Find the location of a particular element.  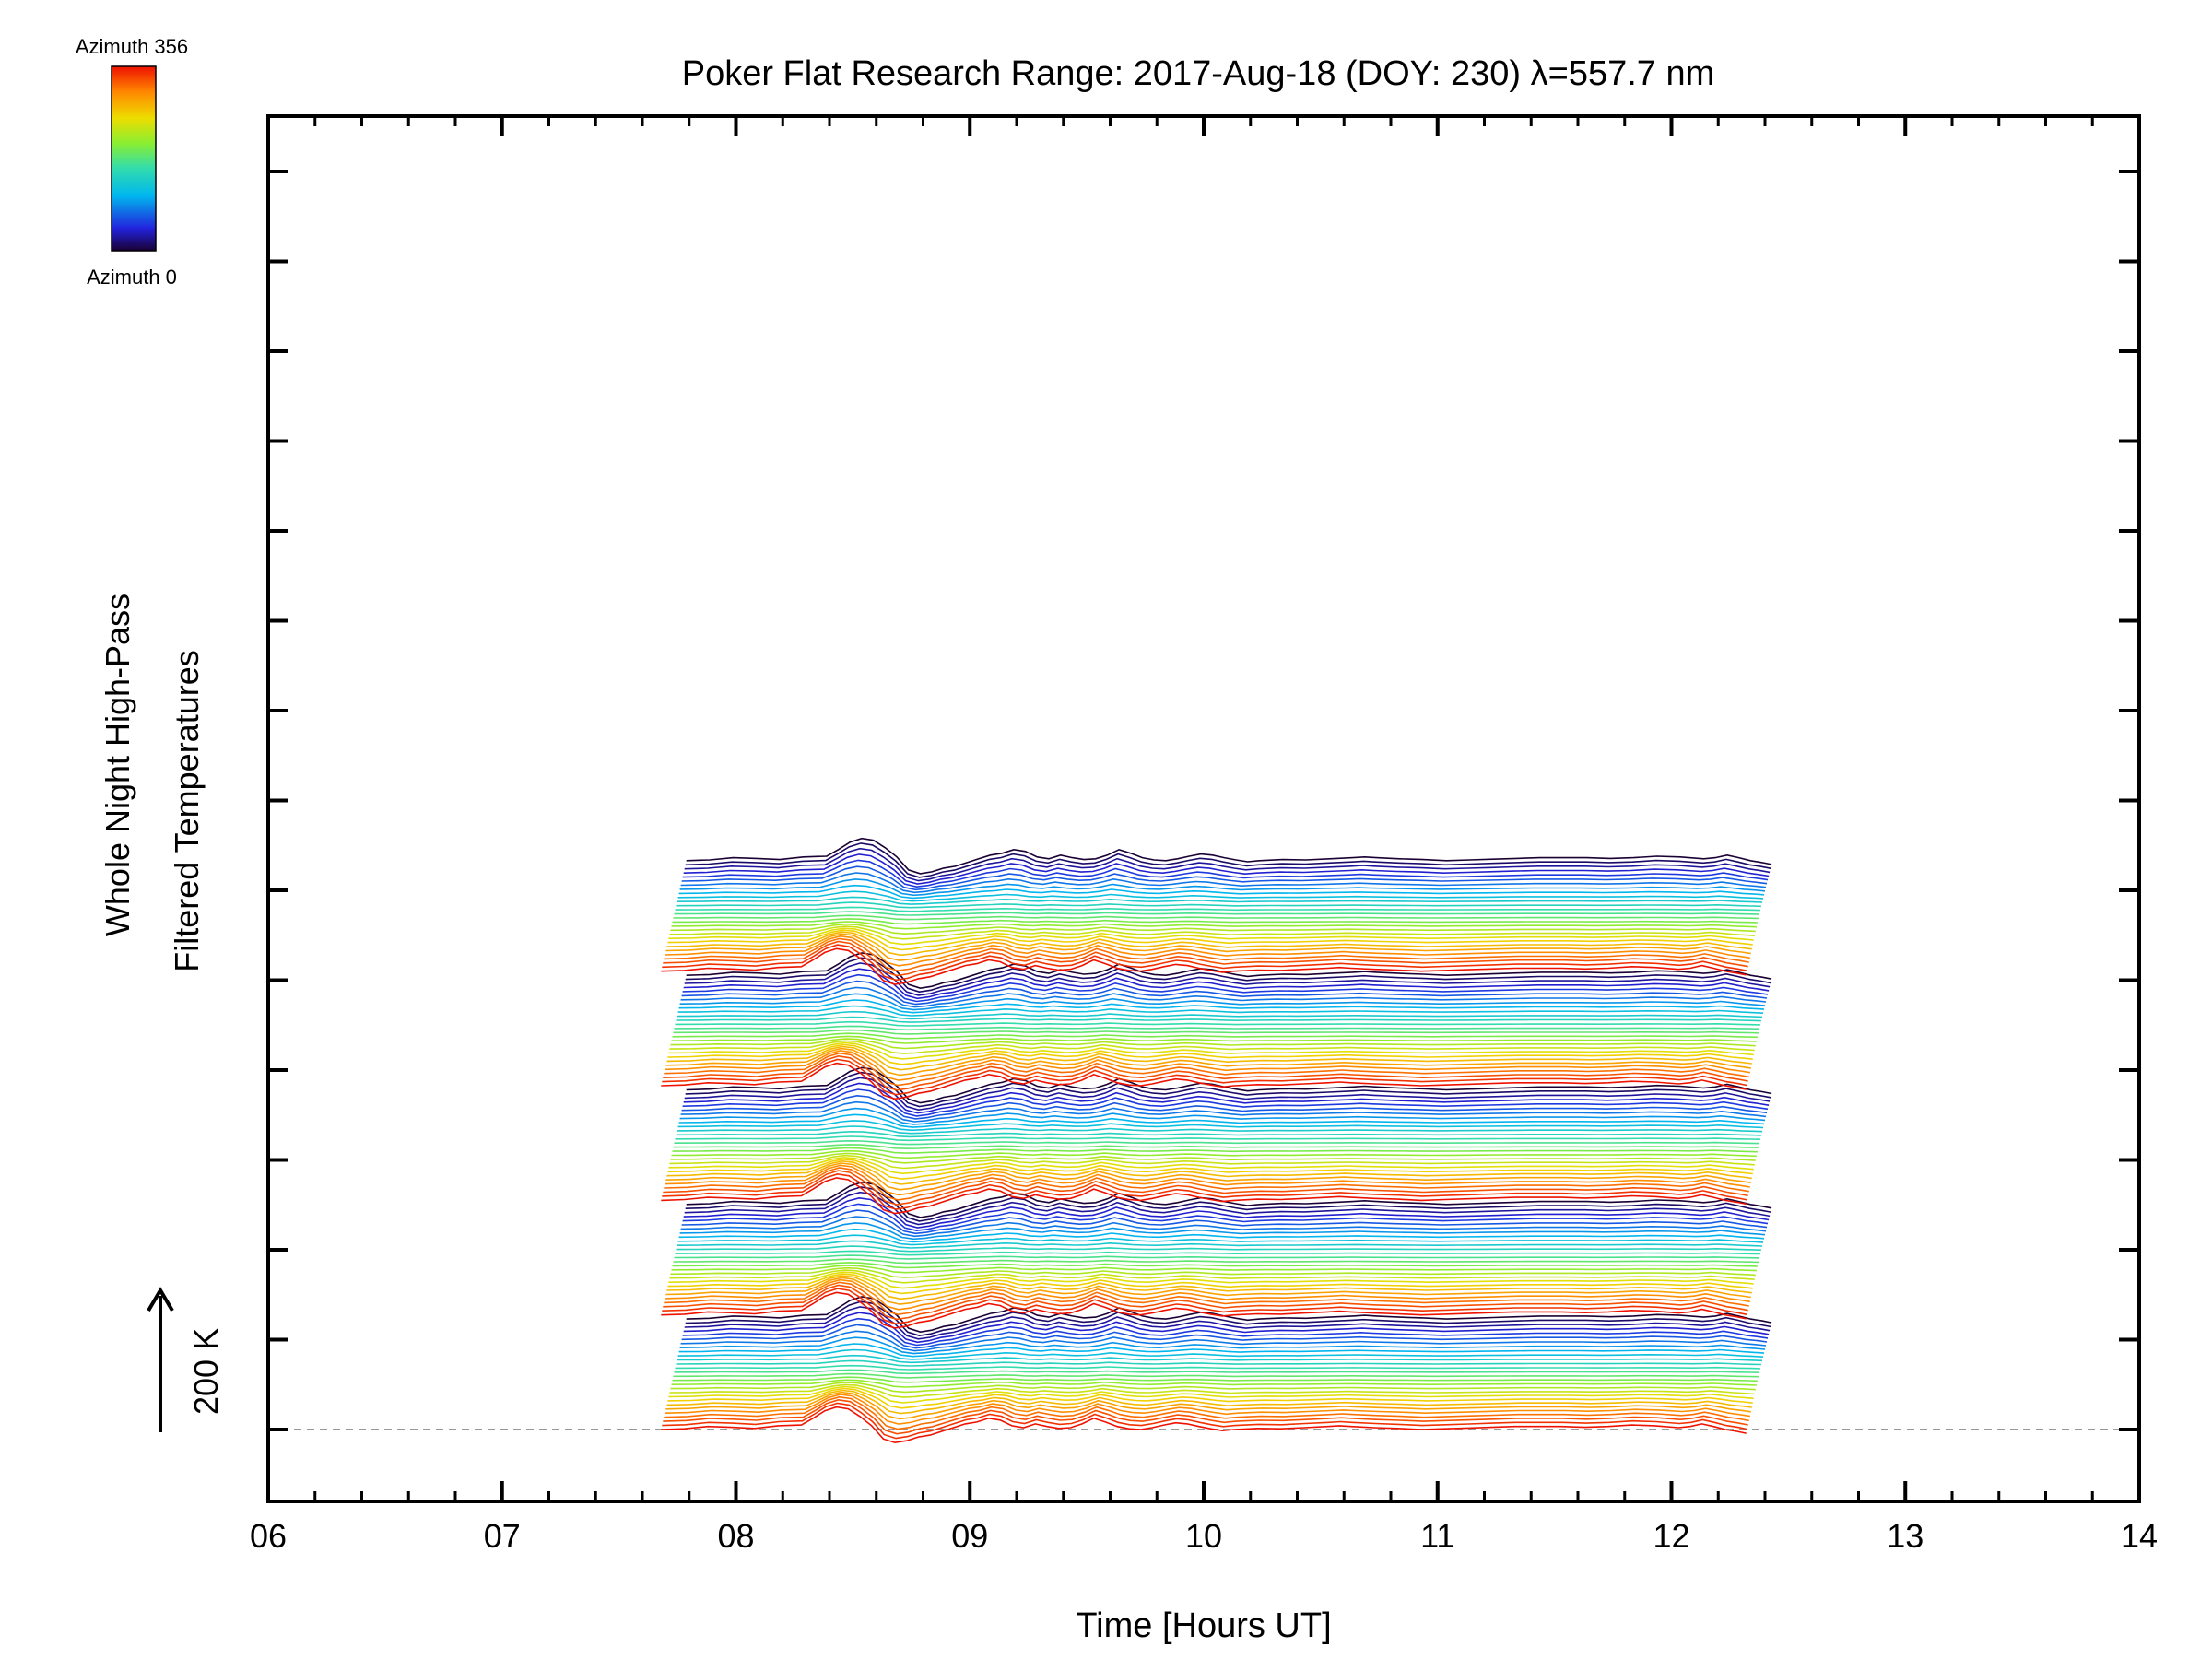

y-axis-label-line1: Whole Night High-Pass is located at coordinates (117, 765).